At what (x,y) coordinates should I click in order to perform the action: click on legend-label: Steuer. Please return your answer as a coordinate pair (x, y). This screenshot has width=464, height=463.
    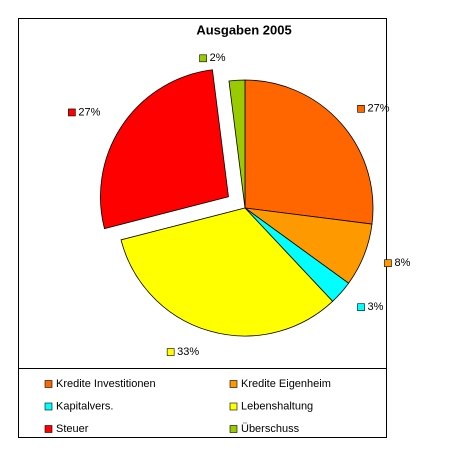
    Looking at the image, I should click on (72, 429).